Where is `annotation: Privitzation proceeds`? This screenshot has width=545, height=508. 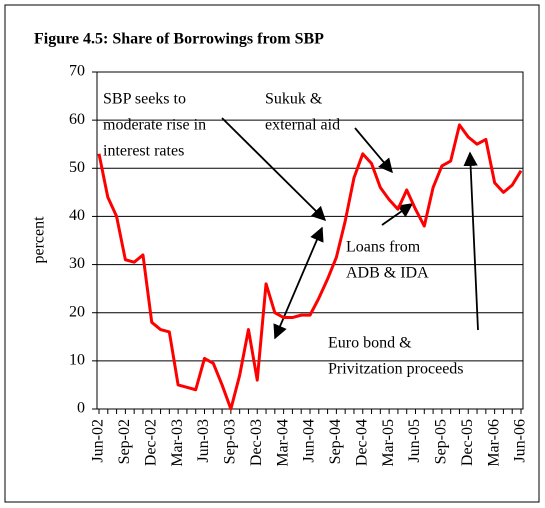 annotation: Privitzation proceeds is located at coordinates (396, 369).